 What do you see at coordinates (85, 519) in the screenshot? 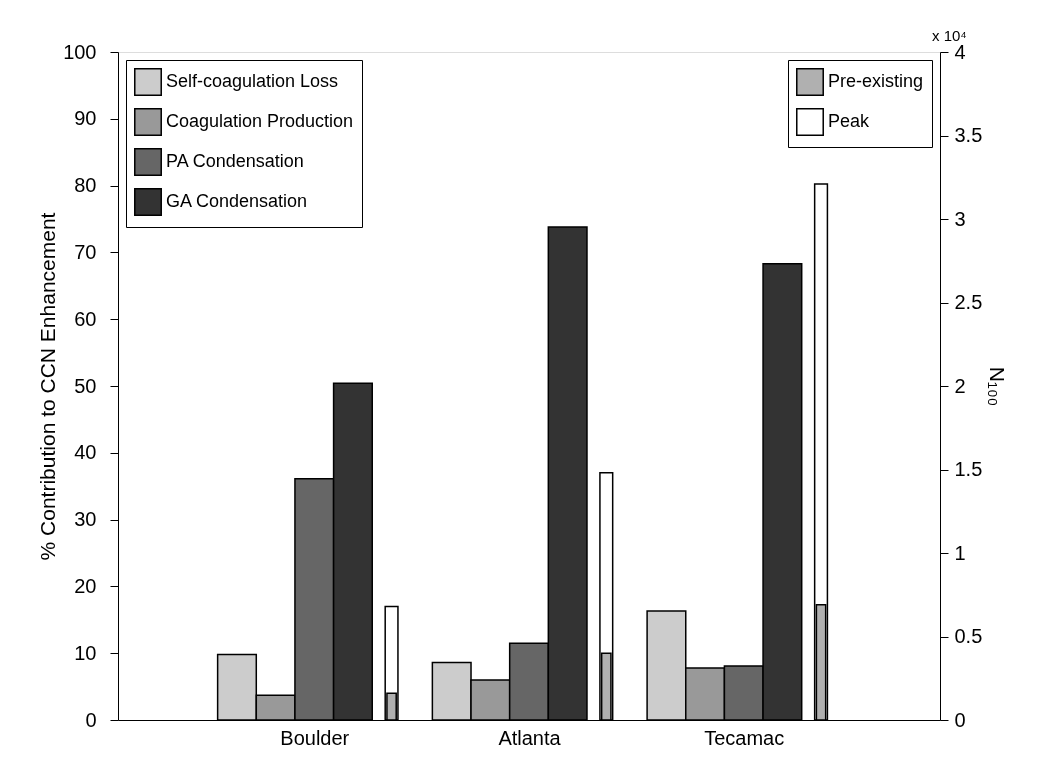
I see `y-tick-label: 30` at bounding box center [85, 519].